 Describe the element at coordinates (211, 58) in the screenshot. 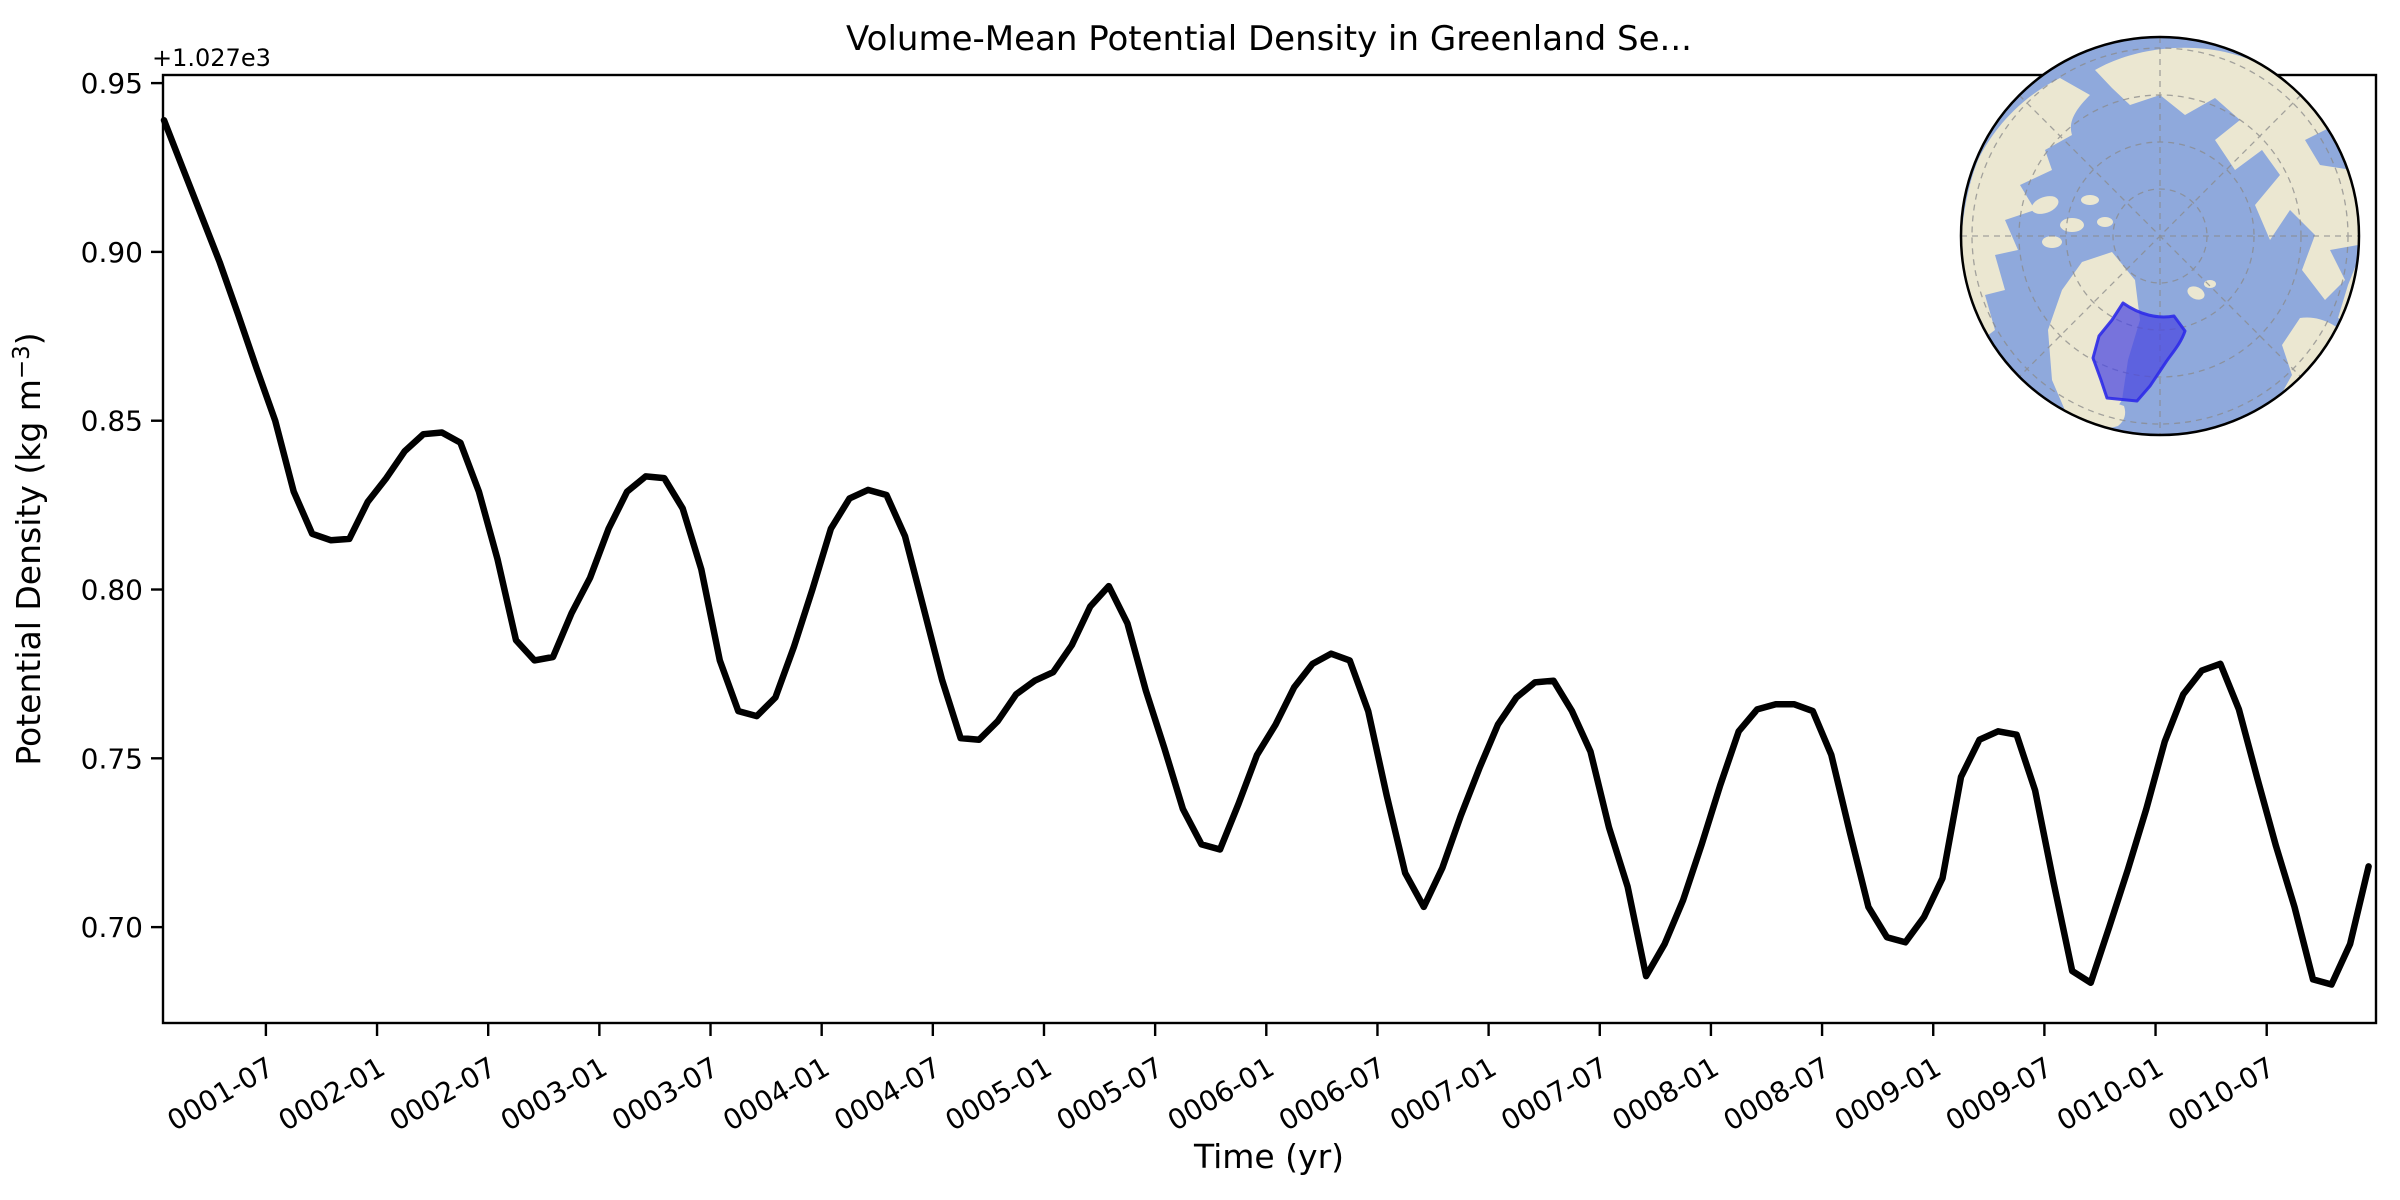

I see `y-axis-offset-text: +1.027e3` at that location.